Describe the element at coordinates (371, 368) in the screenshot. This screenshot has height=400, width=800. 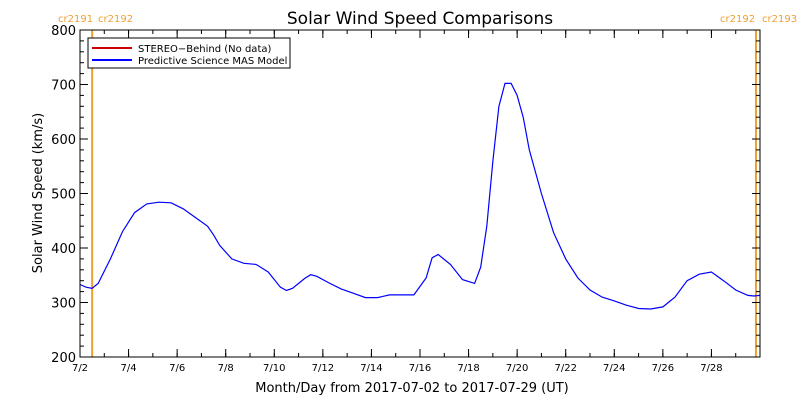
I see `x-tick-label: 7/14` at that location.